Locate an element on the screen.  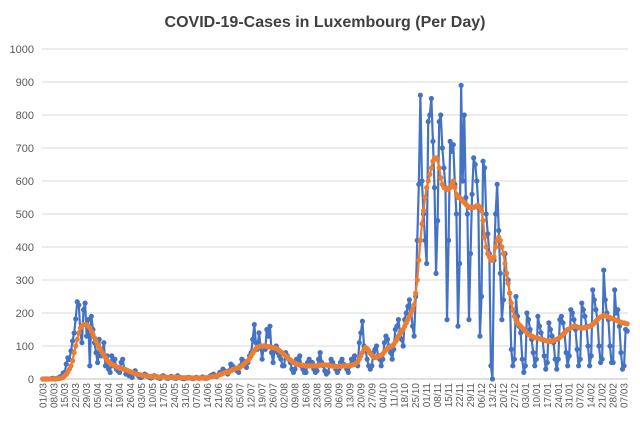
x-tick-label: 28/06 is located at coordinates (230, 395).